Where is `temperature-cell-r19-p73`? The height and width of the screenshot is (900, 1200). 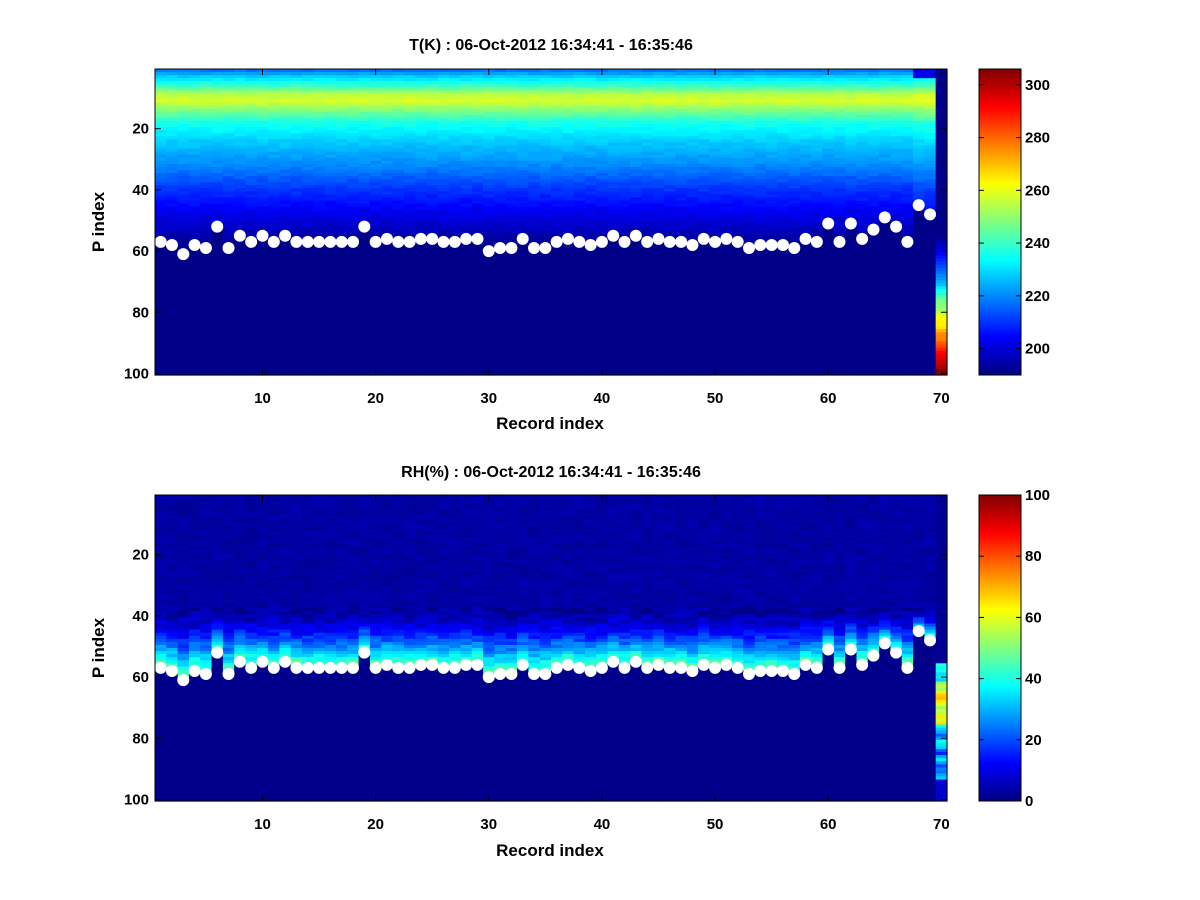
temperature-cell-r19-p73 is located at coordinates (364, 291).